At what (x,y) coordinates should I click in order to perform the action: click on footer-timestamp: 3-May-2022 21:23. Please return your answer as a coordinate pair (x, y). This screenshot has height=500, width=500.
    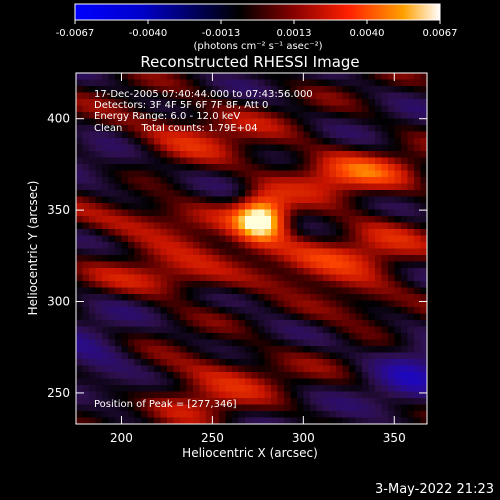
    Looking at the image, I should click on (434, 489).